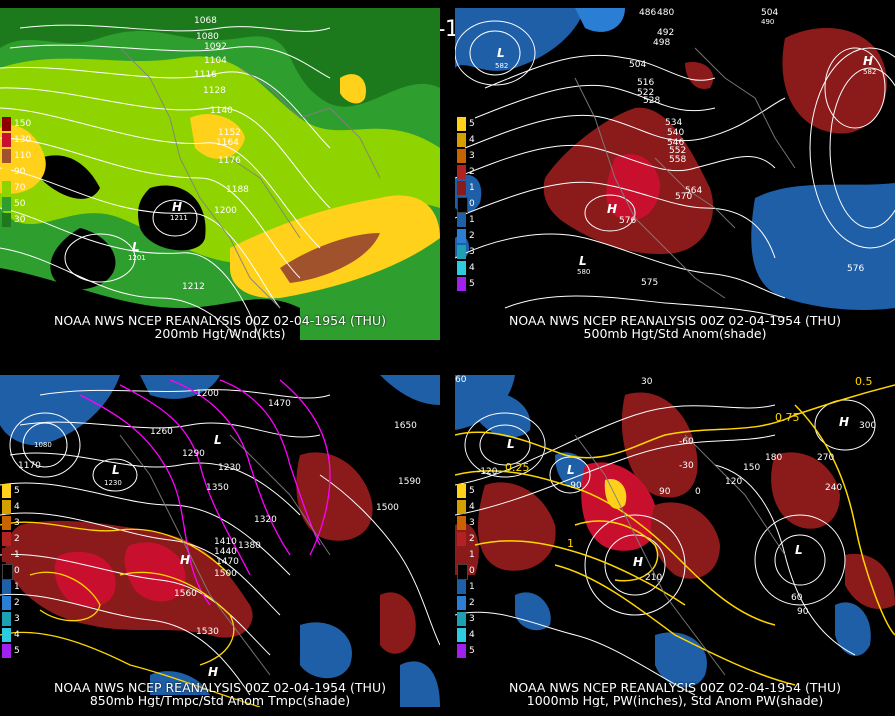  I want to click on legend-entry: 5, so click(470, 284).